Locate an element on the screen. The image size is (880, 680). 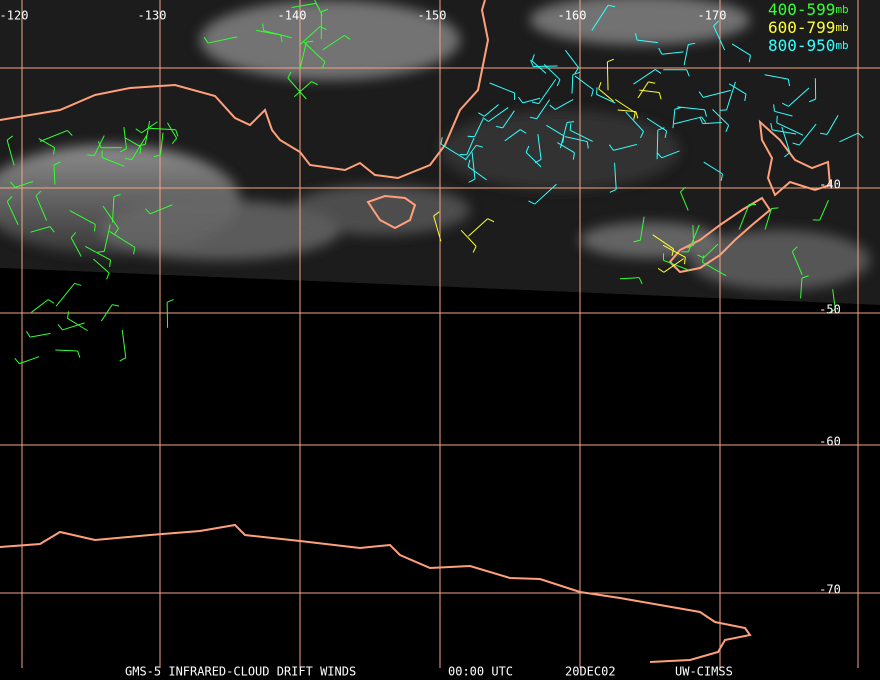
legend-entry: 800-950mb is located at coordinates (808, 45).